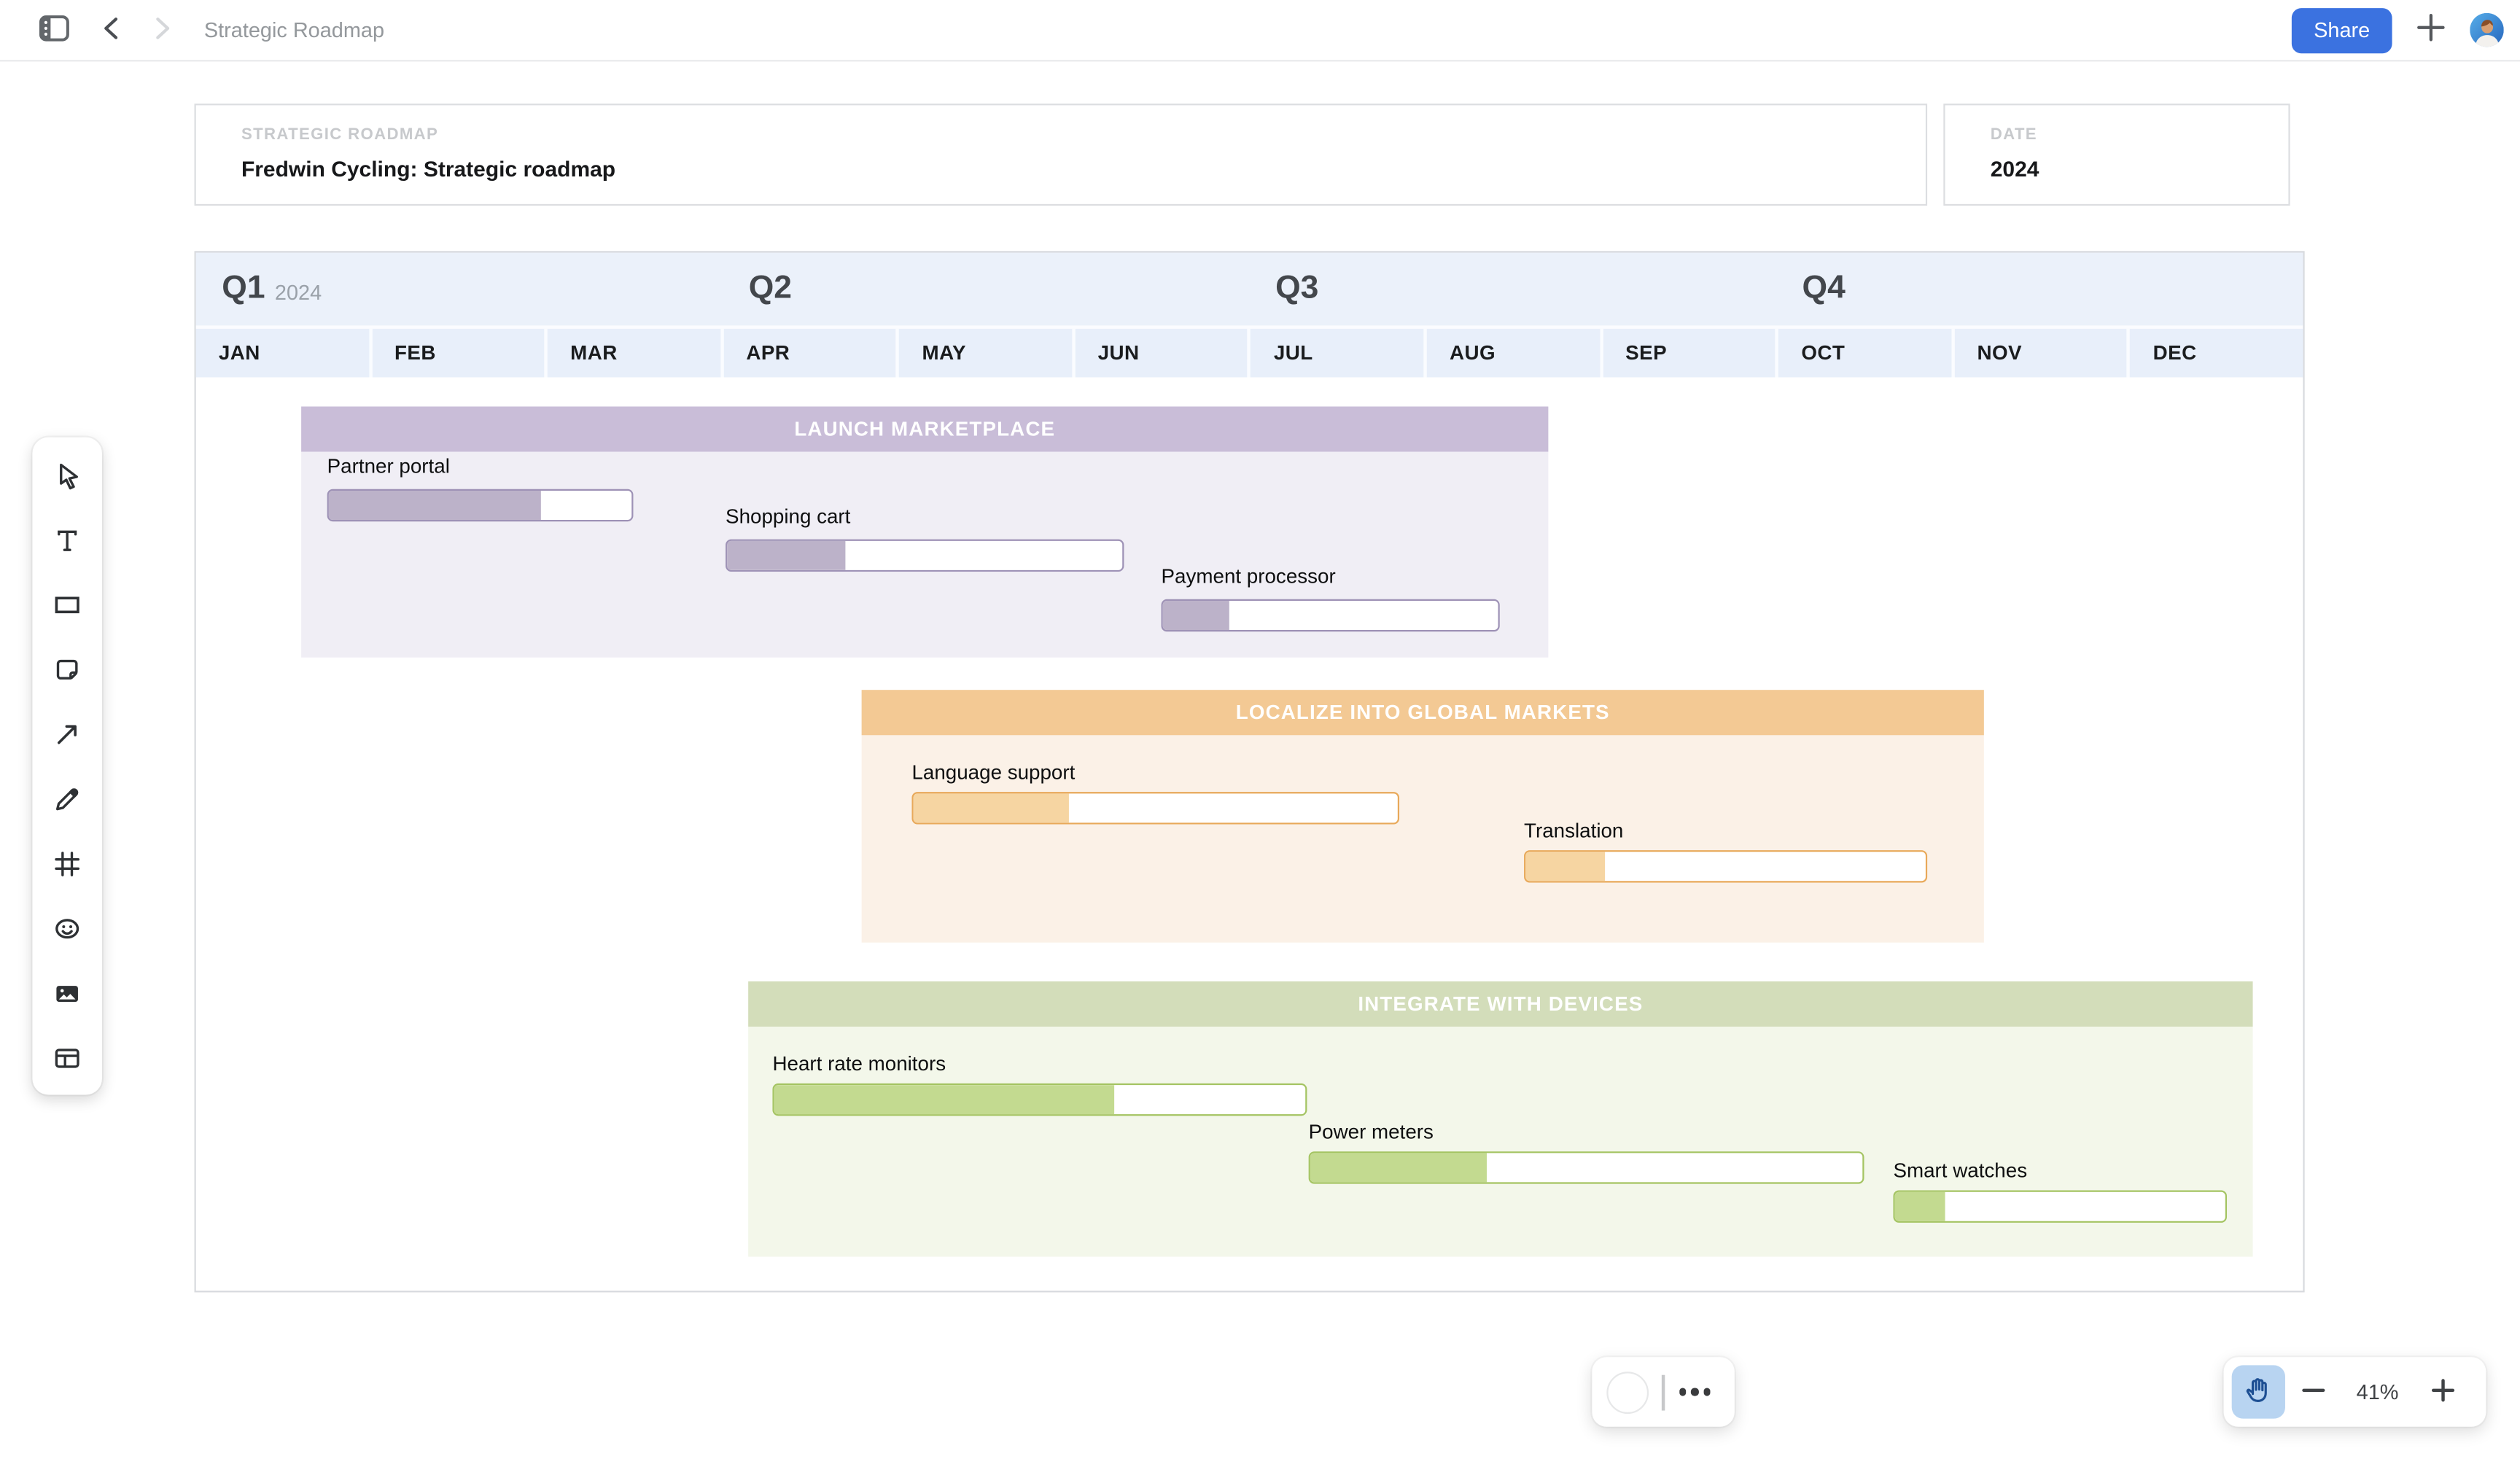 The height and width of the screenshot is (1459, 2520). Describe the element at coordinates (1695, 1392) in the screenshot. I see `more-options-button` at that location.